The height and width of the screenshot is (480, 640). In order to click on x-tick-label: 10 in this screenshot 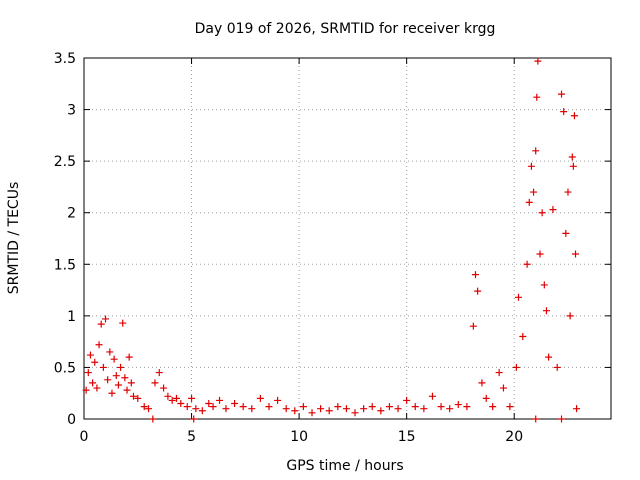, I will do `click(299, 437)`.